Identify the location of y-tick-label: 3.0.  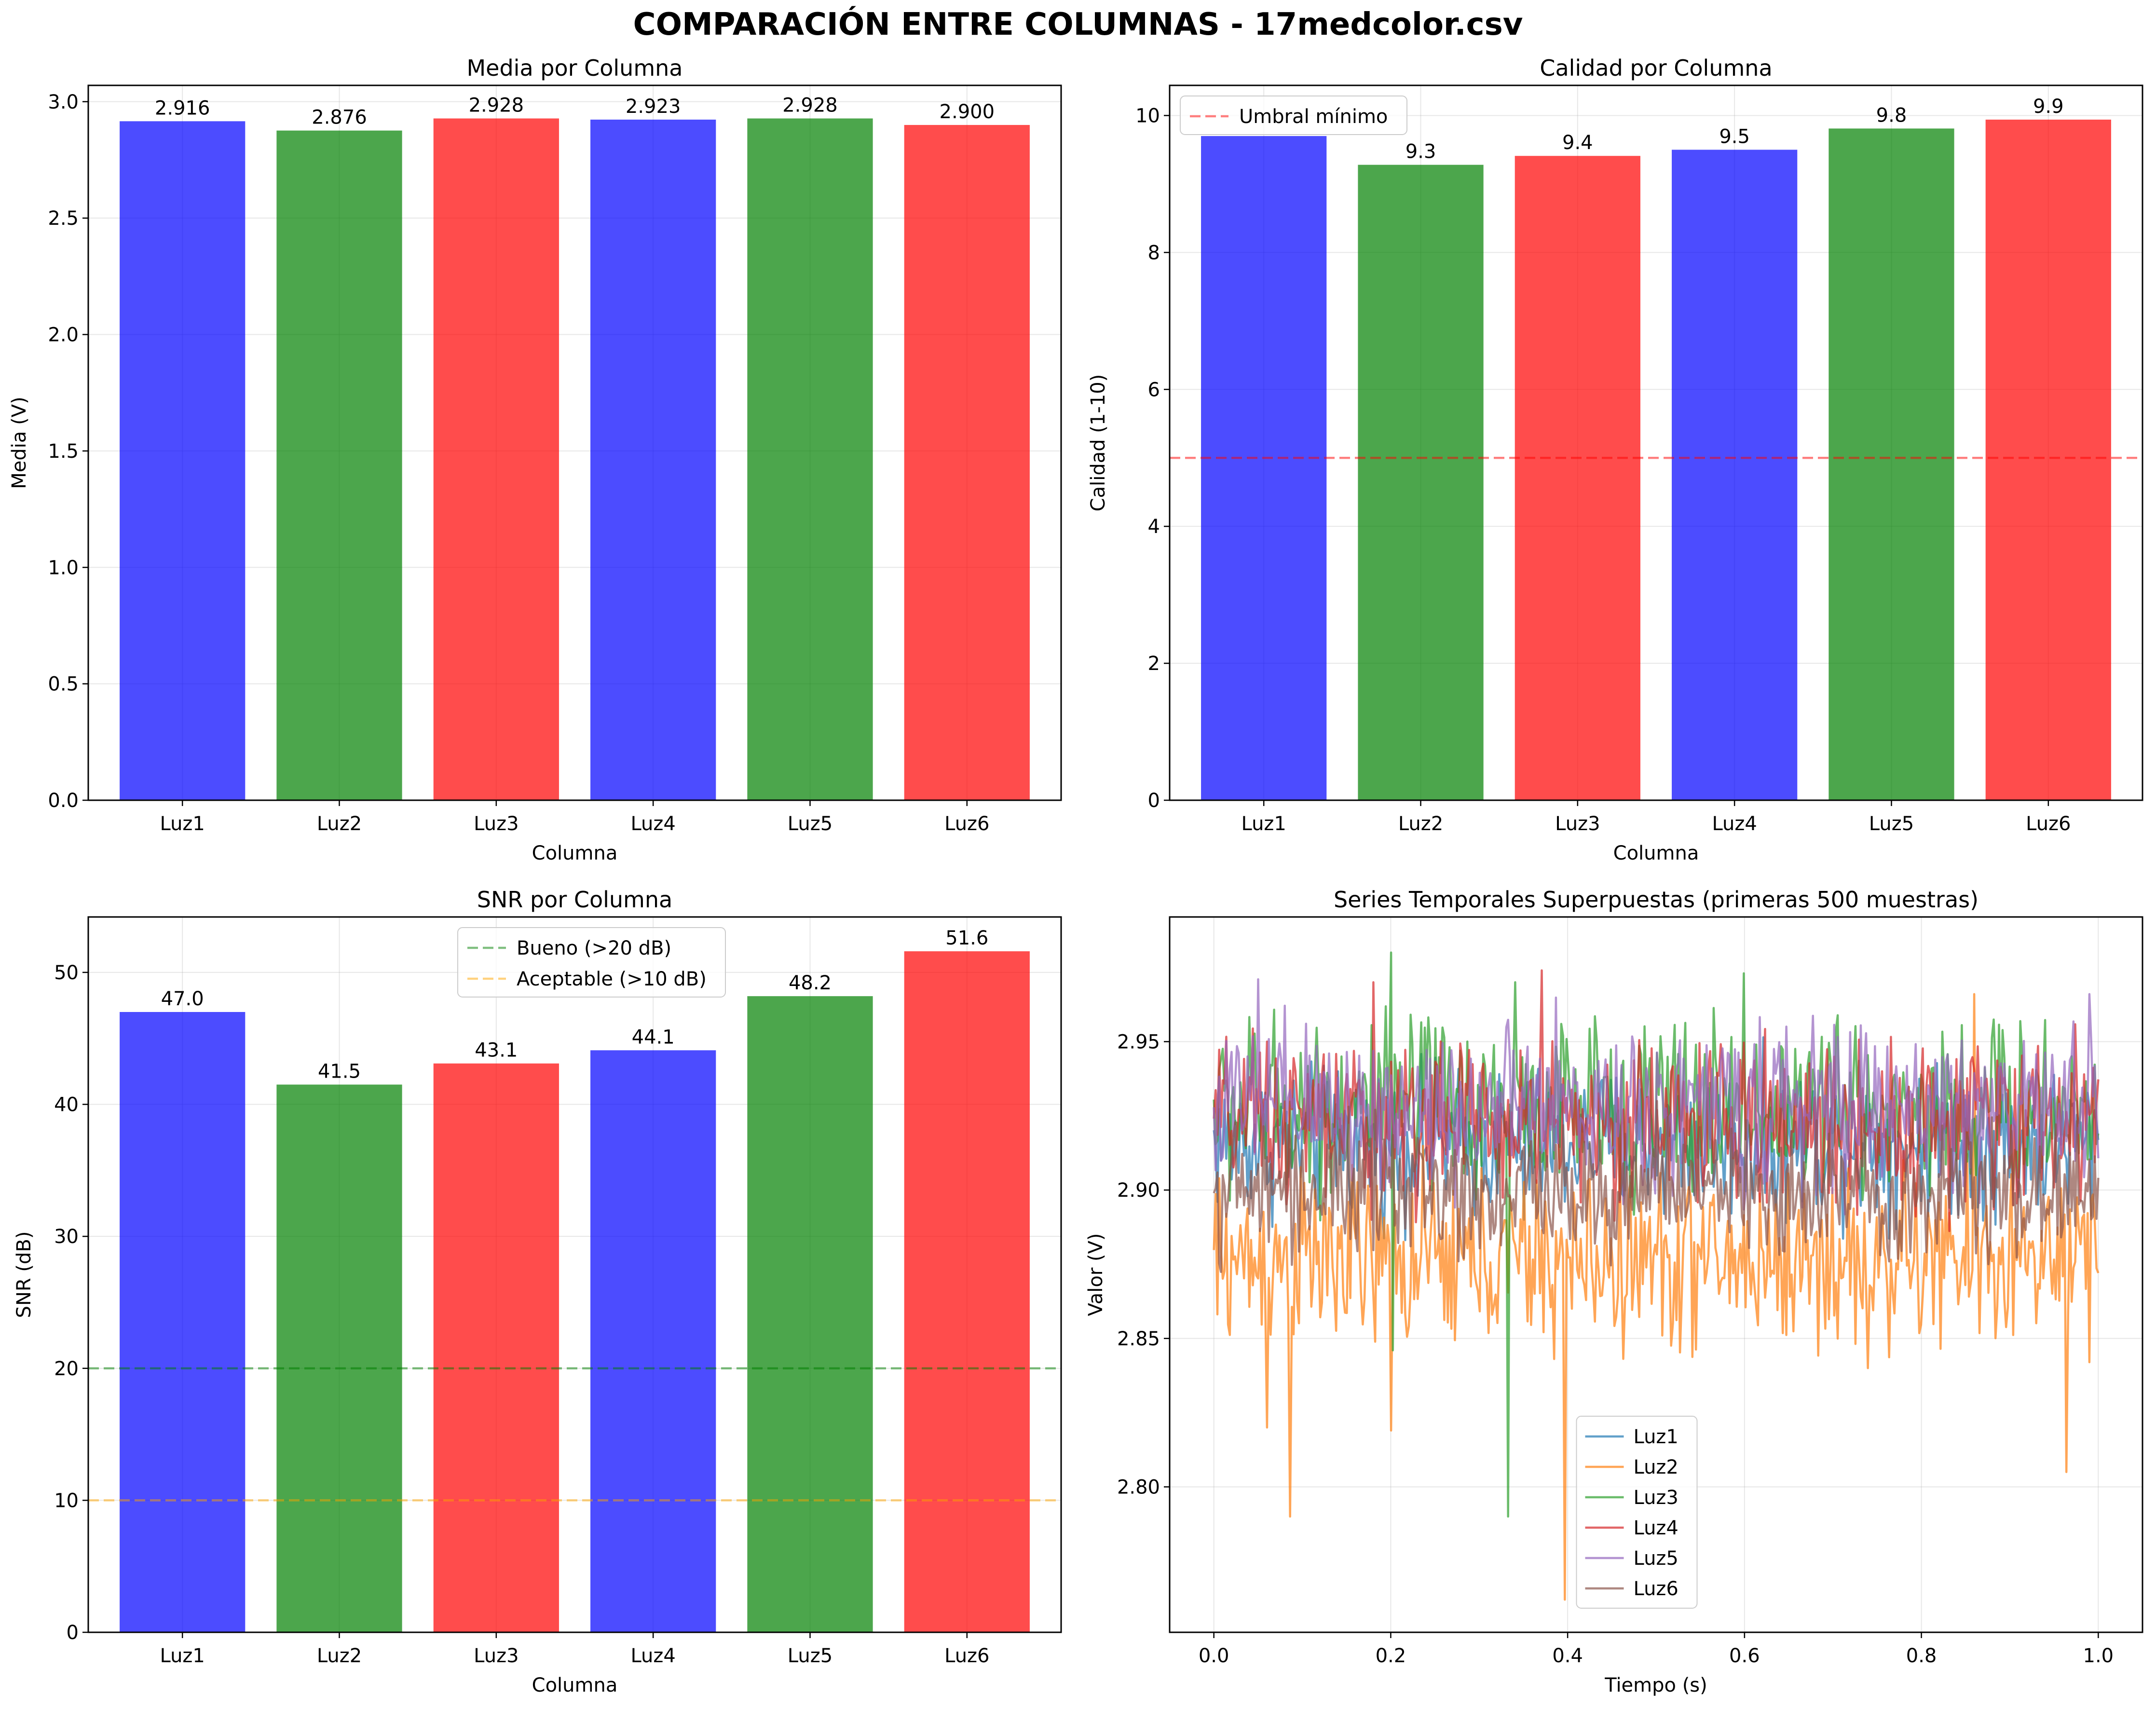
(63, 102).